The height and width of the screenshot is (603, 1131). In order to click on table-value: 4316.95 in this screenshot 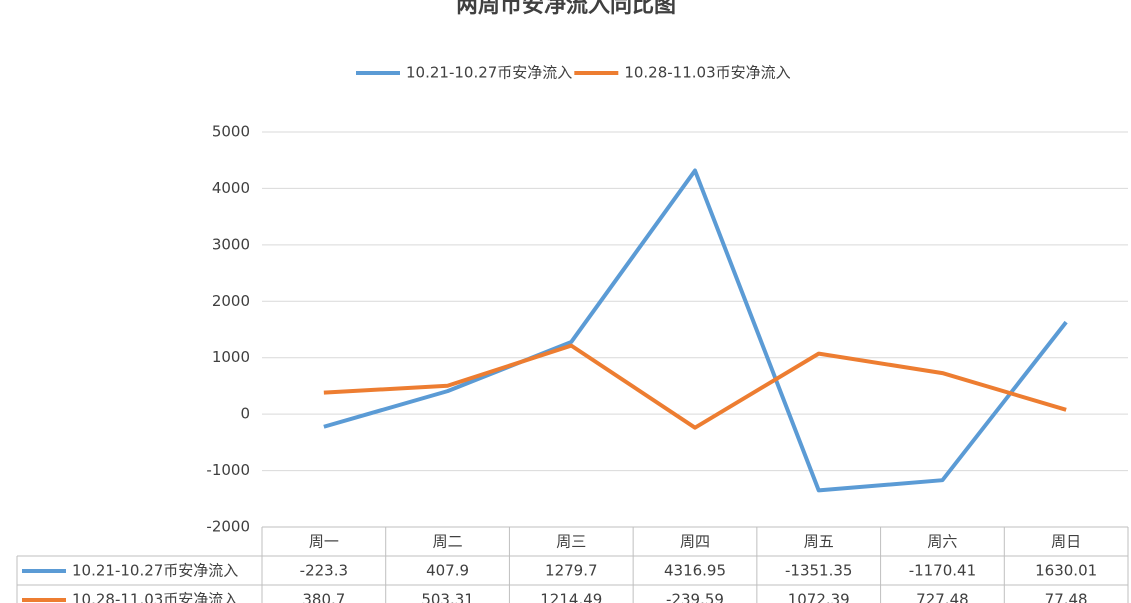, I will do `click(695, 571)`.